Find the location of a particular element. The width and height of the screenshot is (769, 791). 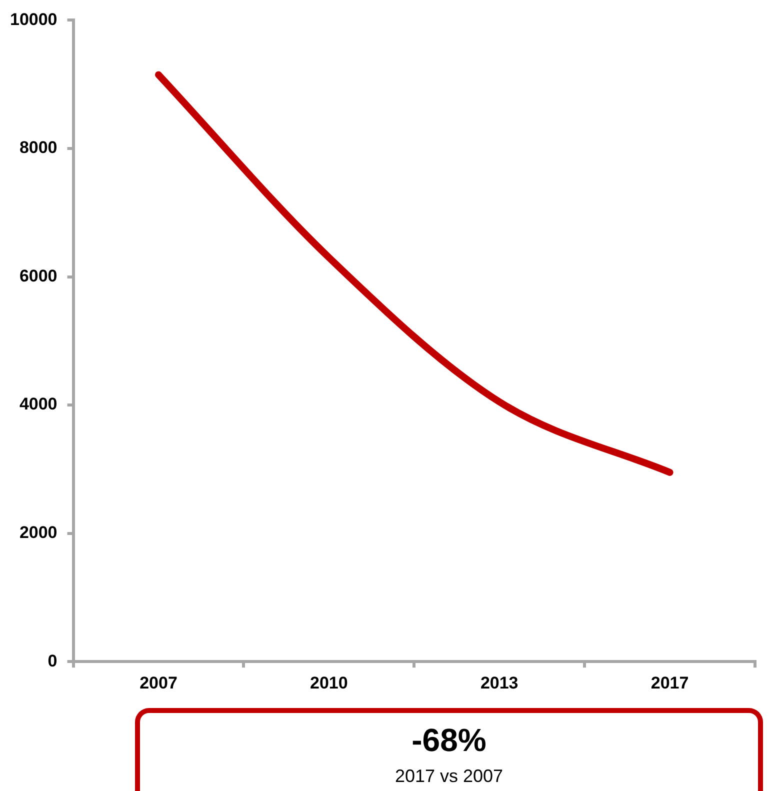

y-tick-label: 6000 is located at coordinates (38, 276).